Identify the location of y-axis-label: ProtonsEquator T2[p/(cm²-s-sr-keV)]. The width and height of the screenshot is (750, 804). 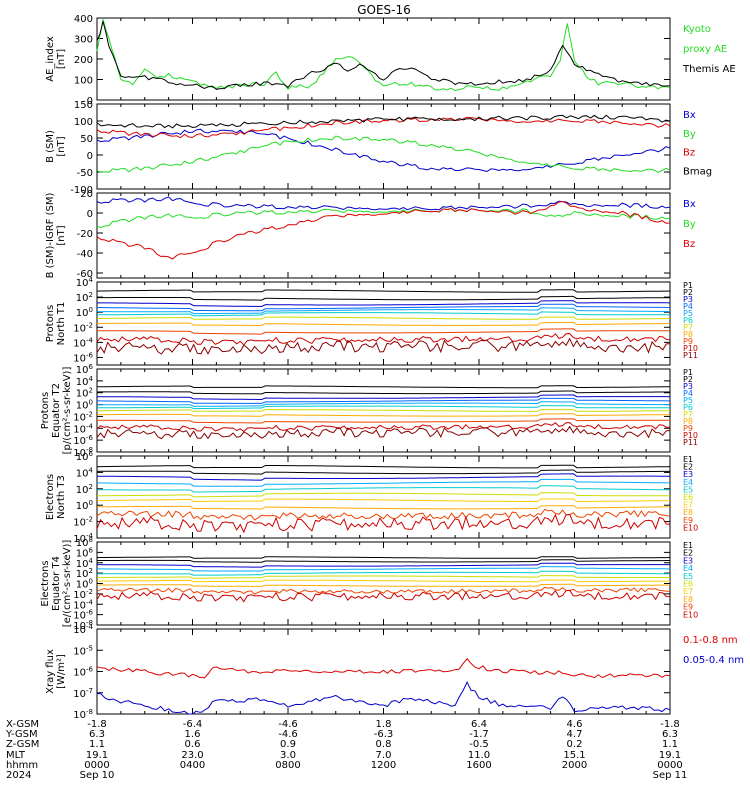
(56, 411).